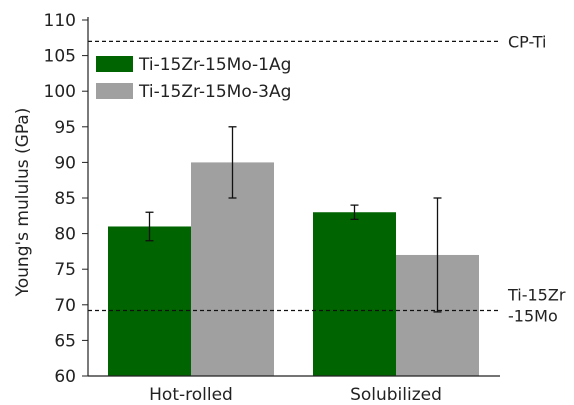  Describe the element at coordinates (65, 377) in the screenshot. I see `y-tick-label: 60` at that location.